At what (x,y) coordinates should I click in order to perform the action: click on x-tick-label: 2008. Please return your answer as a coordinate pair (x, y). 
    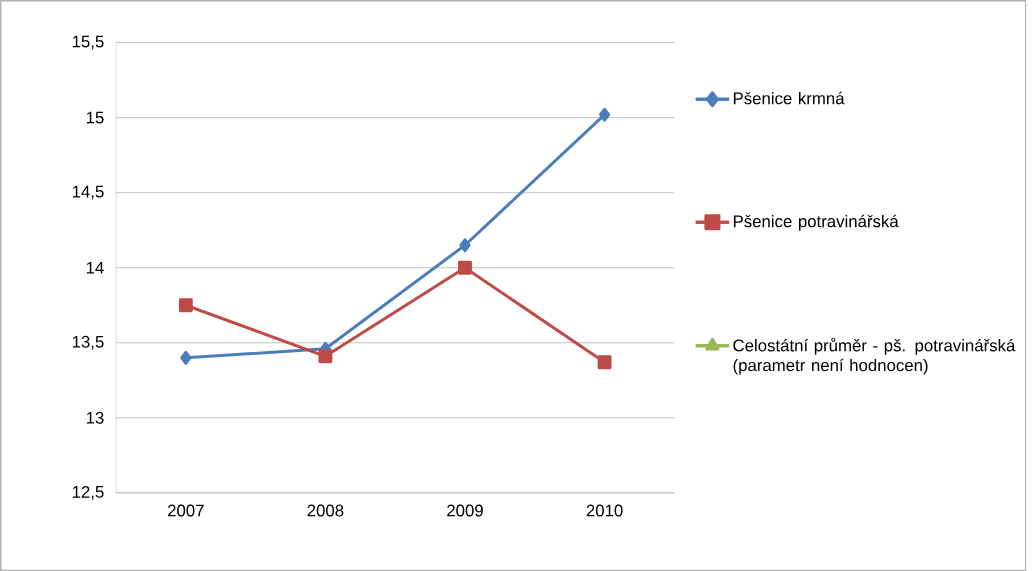
    Looking at the image, I should click on (325, 510).